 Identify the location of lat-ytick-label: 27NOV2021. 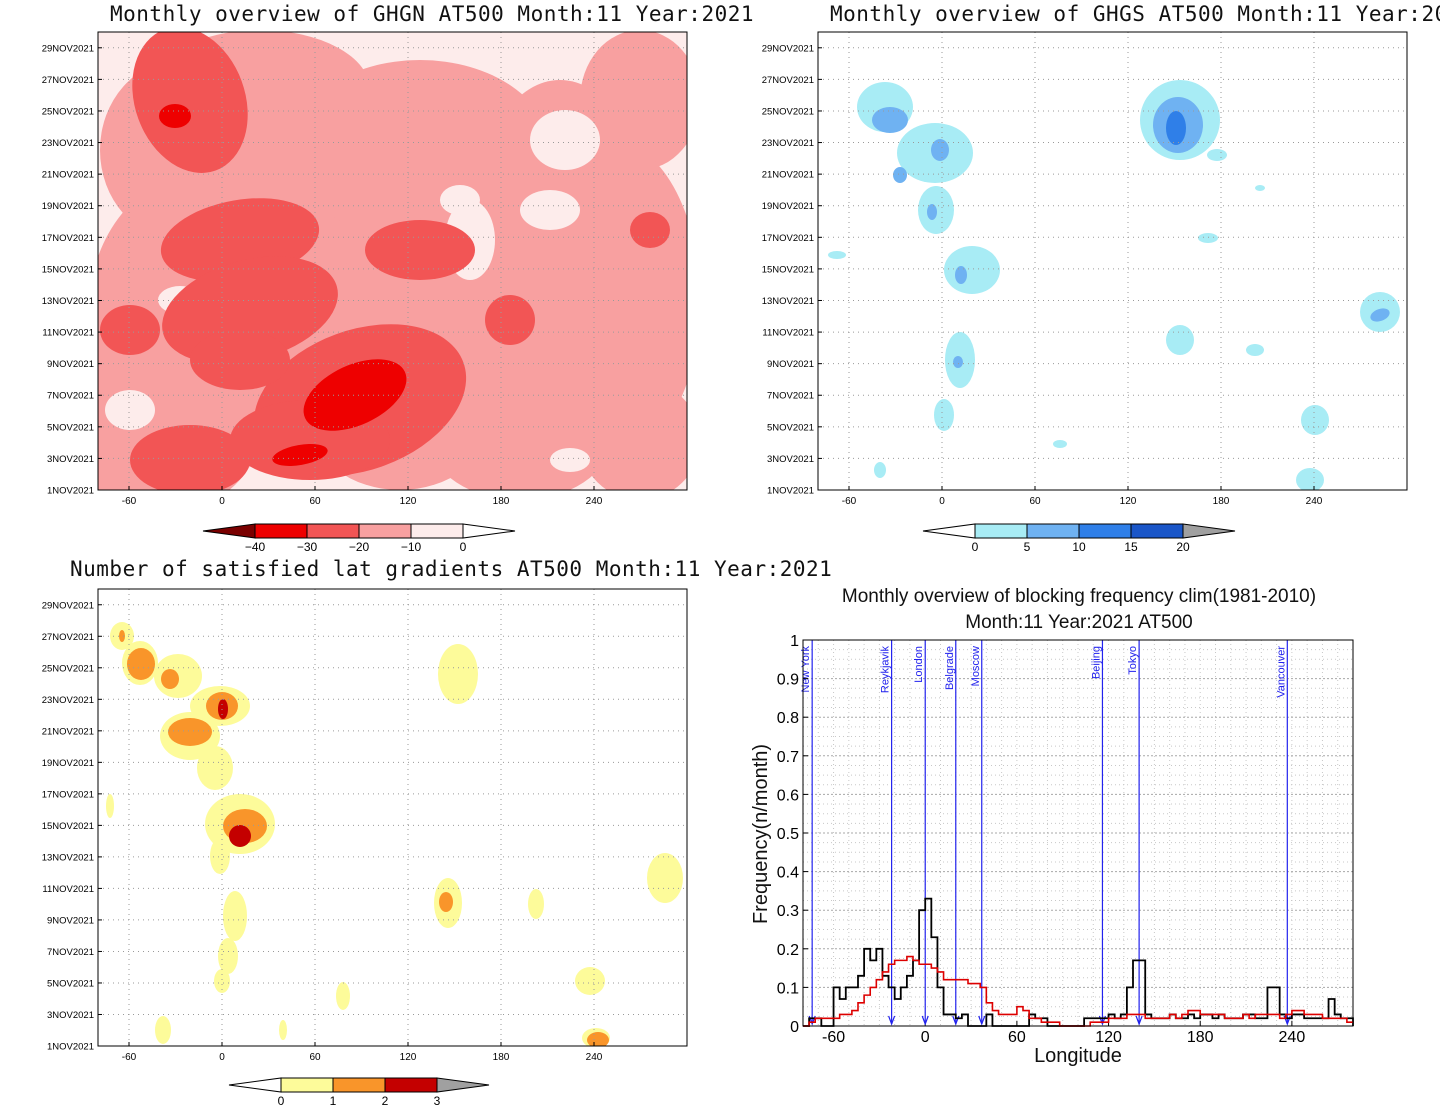
(68, 637).